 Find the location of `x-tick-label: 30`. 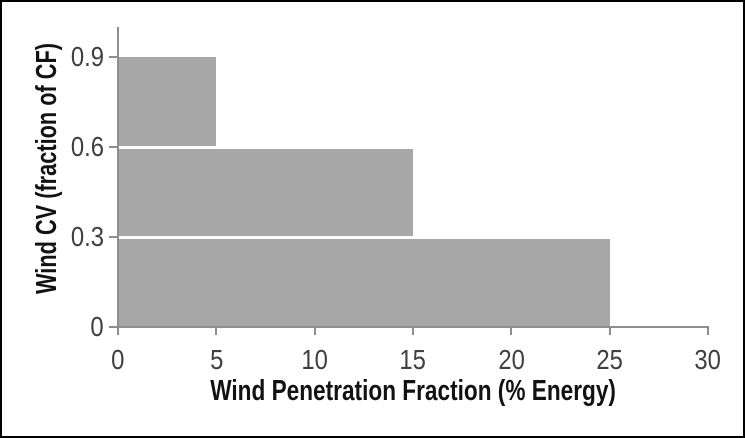

x-tick-label: 30 is located at coordinates (695, 360).